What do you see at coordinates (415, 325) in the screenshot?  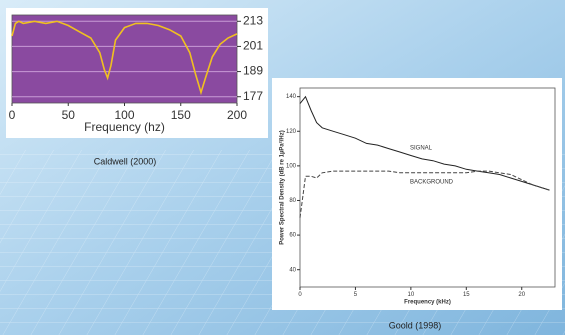 I see `caption: Goold (1998)` at bounding box center [415, 325].